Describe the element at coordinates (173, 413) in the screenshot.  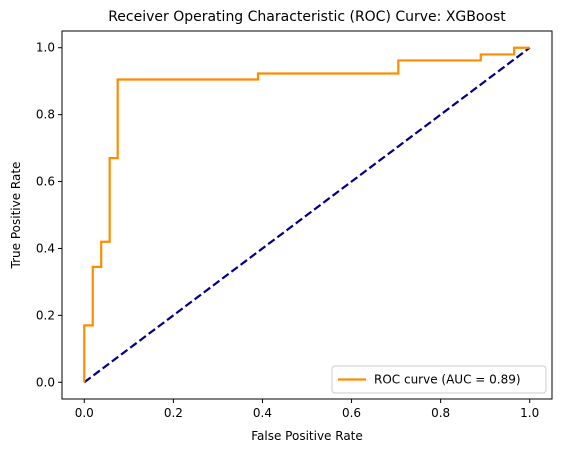
I see `x-tick-label: 0.2` at that location.